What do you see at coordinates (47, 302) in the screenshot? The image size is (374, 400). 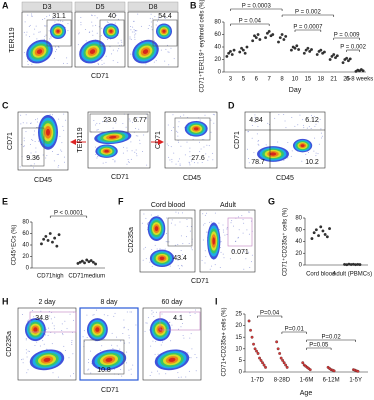 I see `plot-title: 2 day` at bounding box center [47, 302].